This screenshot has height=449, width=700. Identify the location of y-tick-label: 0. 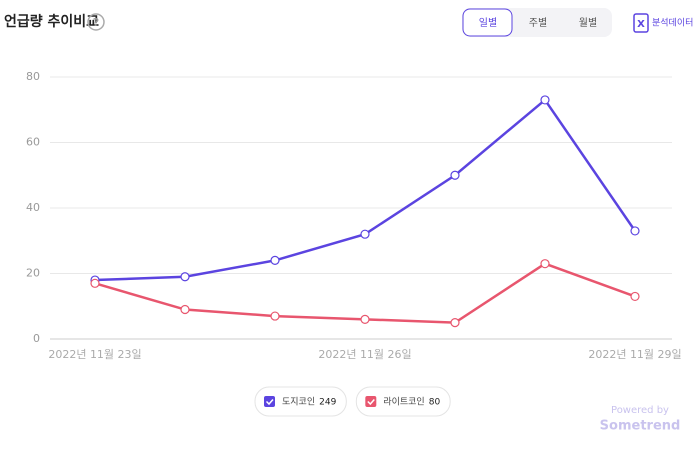
(36, 338).